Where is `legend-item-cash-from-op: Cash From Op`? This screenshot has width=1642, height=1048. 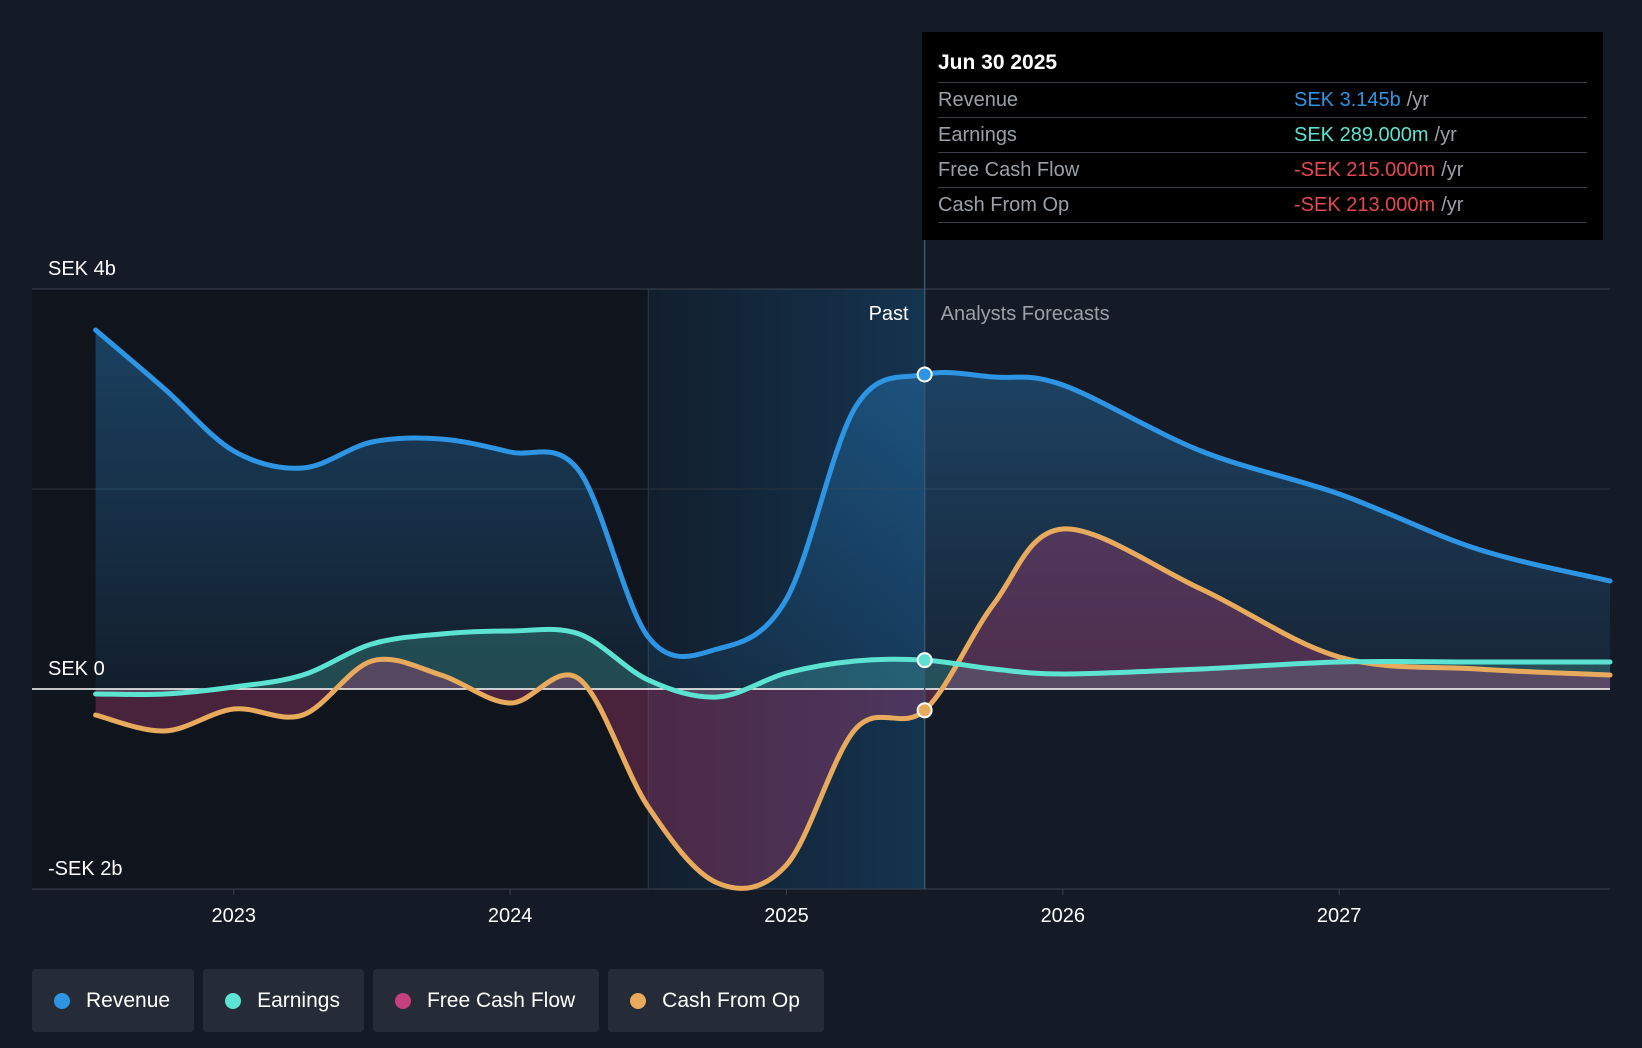 legend-item-cash-from-op: Cash From Op is located at coordinates (716, 1000).